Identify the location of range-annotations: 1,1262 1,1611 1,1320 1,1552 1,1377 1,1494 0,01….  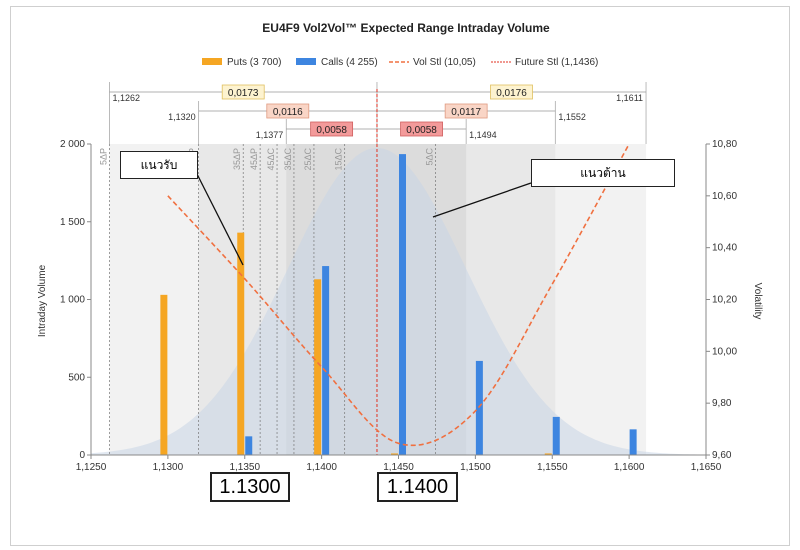
(378, 113).